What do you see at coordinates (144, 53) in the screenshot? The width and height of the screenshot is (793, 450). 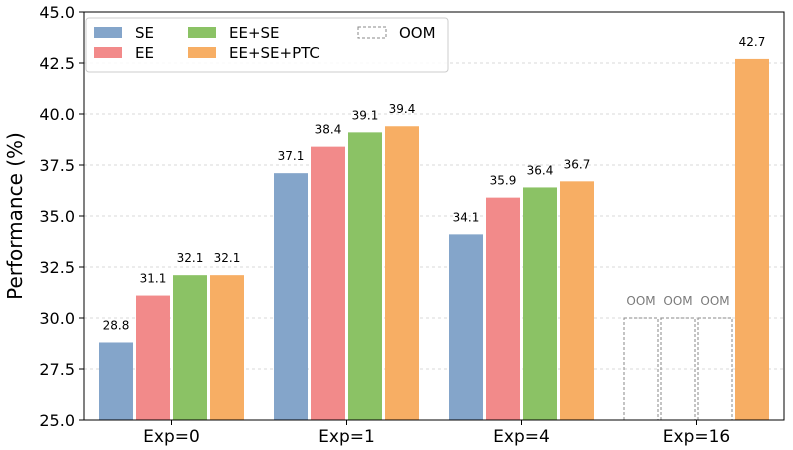 I see `legend-label: EE` at bounding box center [144, 53].